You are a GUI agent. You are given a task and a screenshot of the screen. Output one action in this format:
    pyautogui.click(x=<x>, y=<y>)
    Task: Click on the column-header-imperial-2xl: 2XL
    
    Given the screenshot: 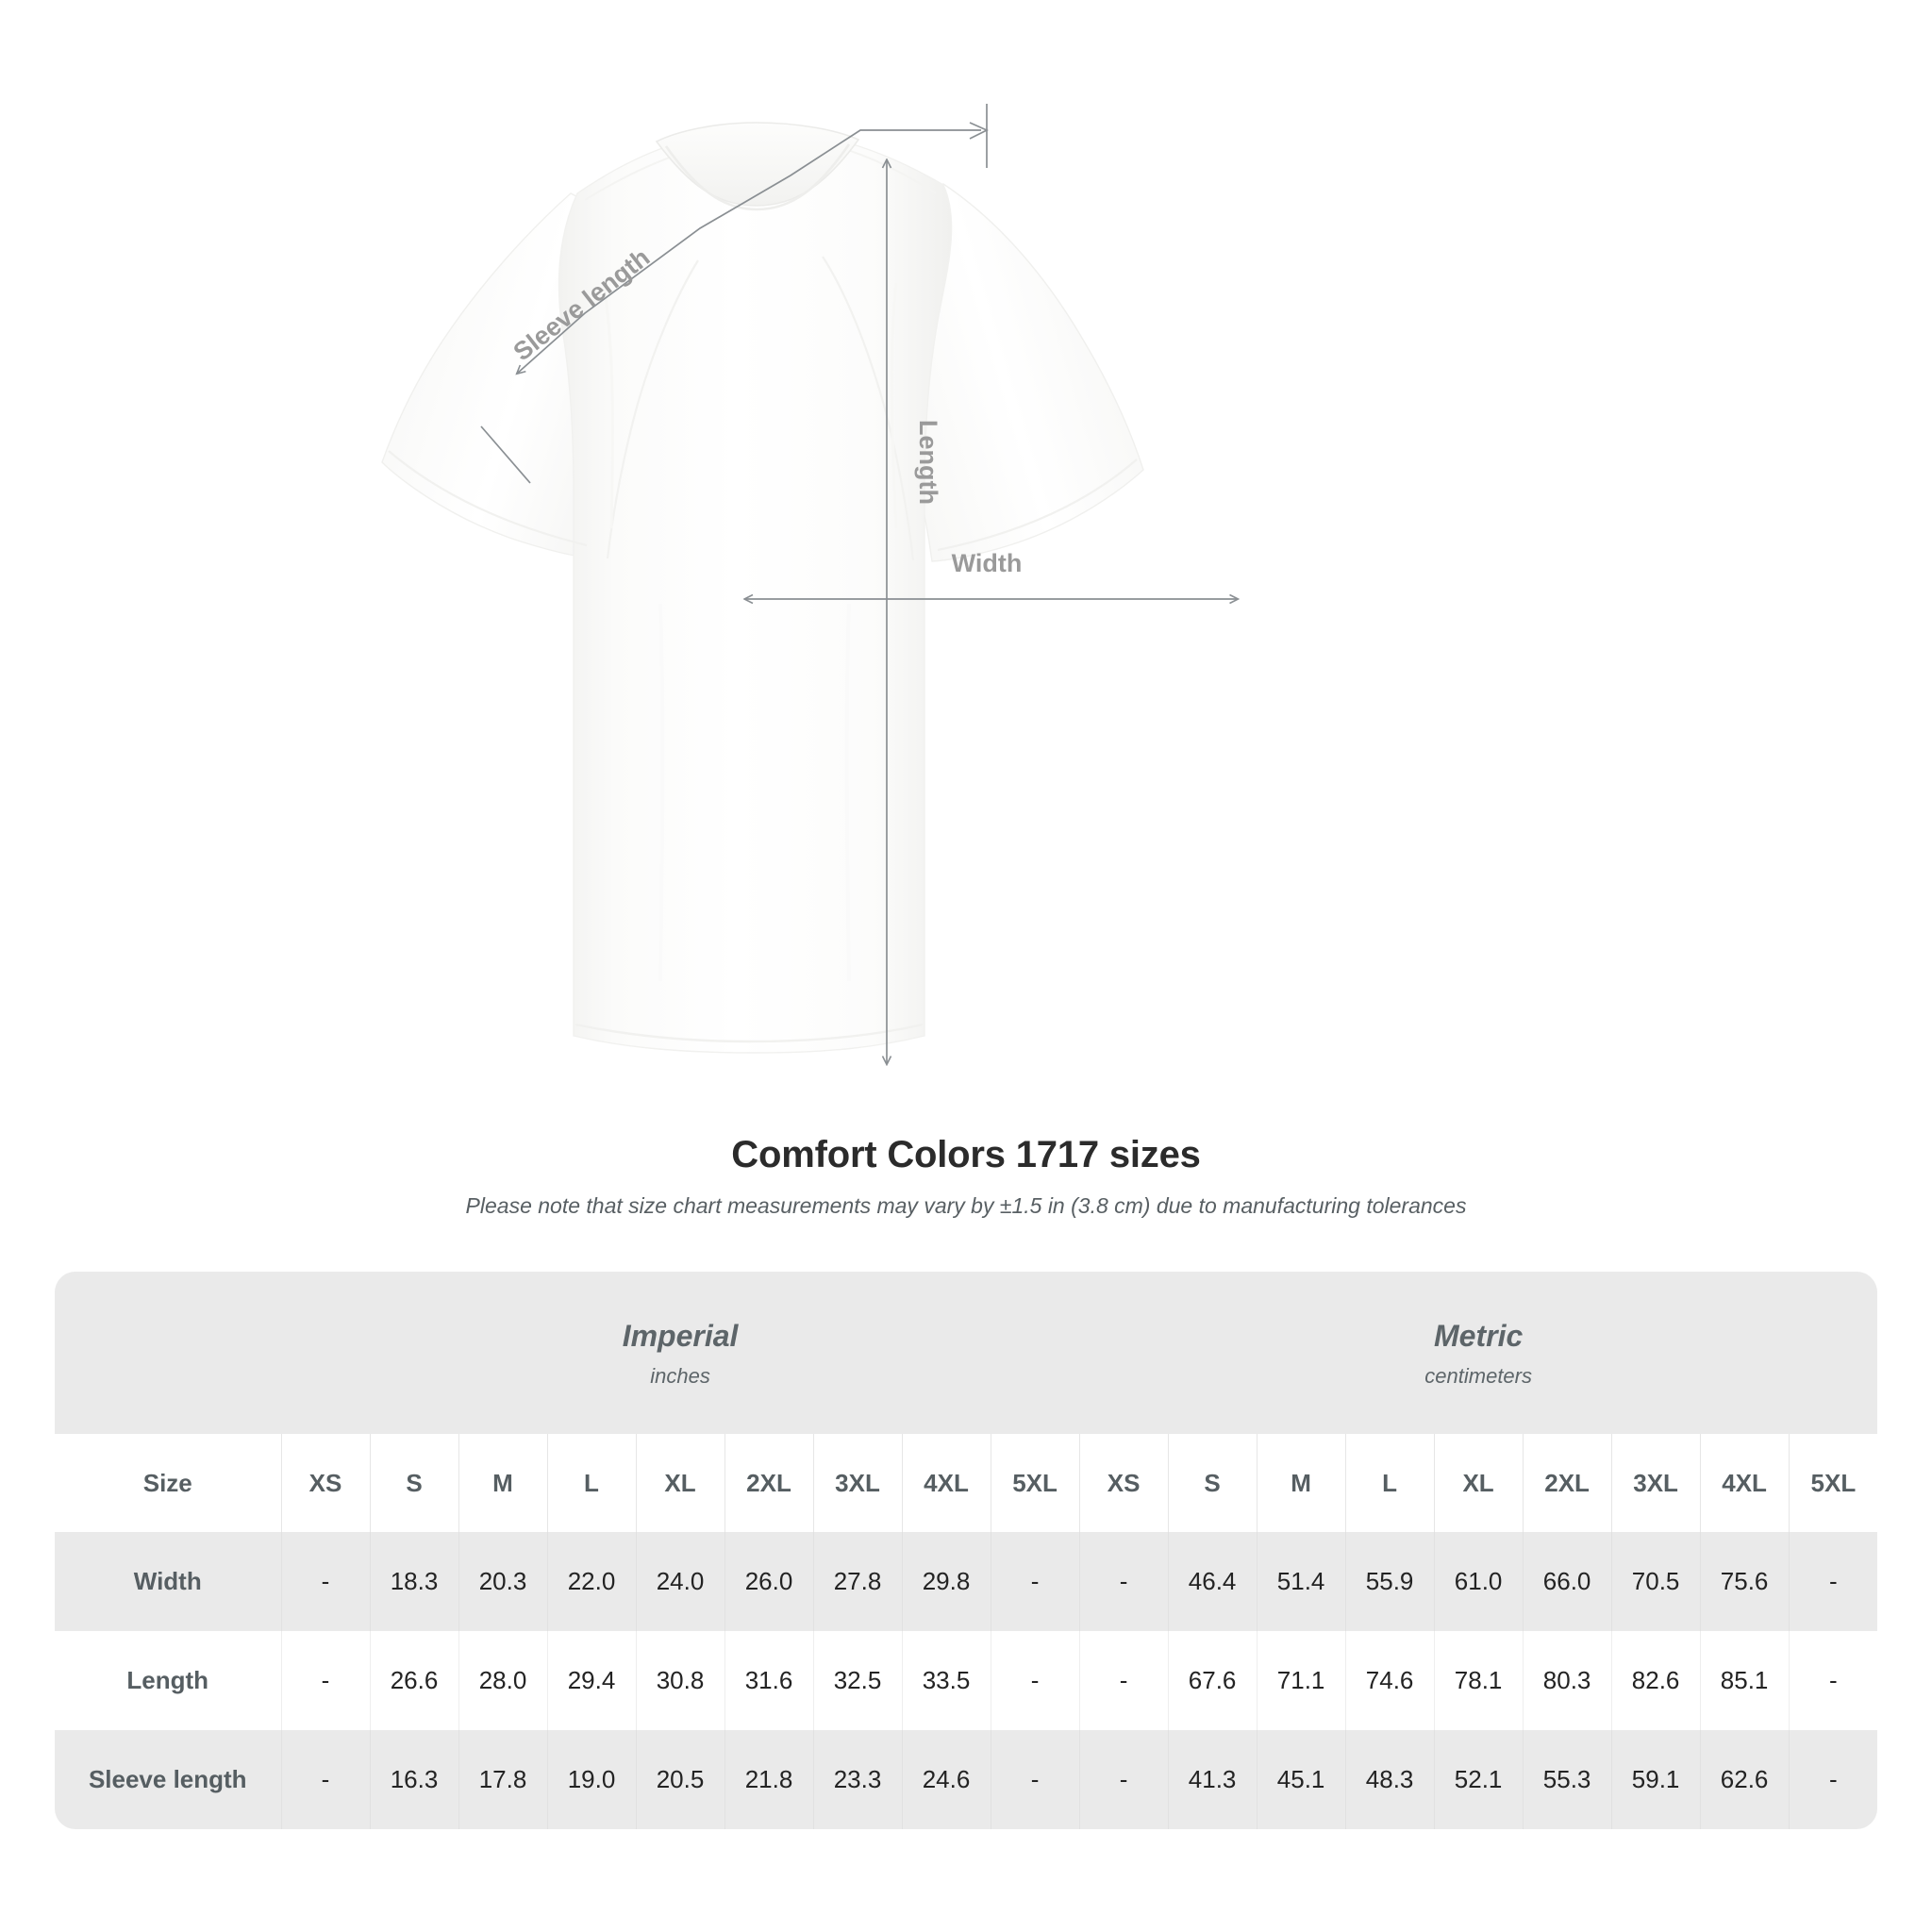 What is the action you would take?
    pyautogui.click(x=768, y=1483)
    